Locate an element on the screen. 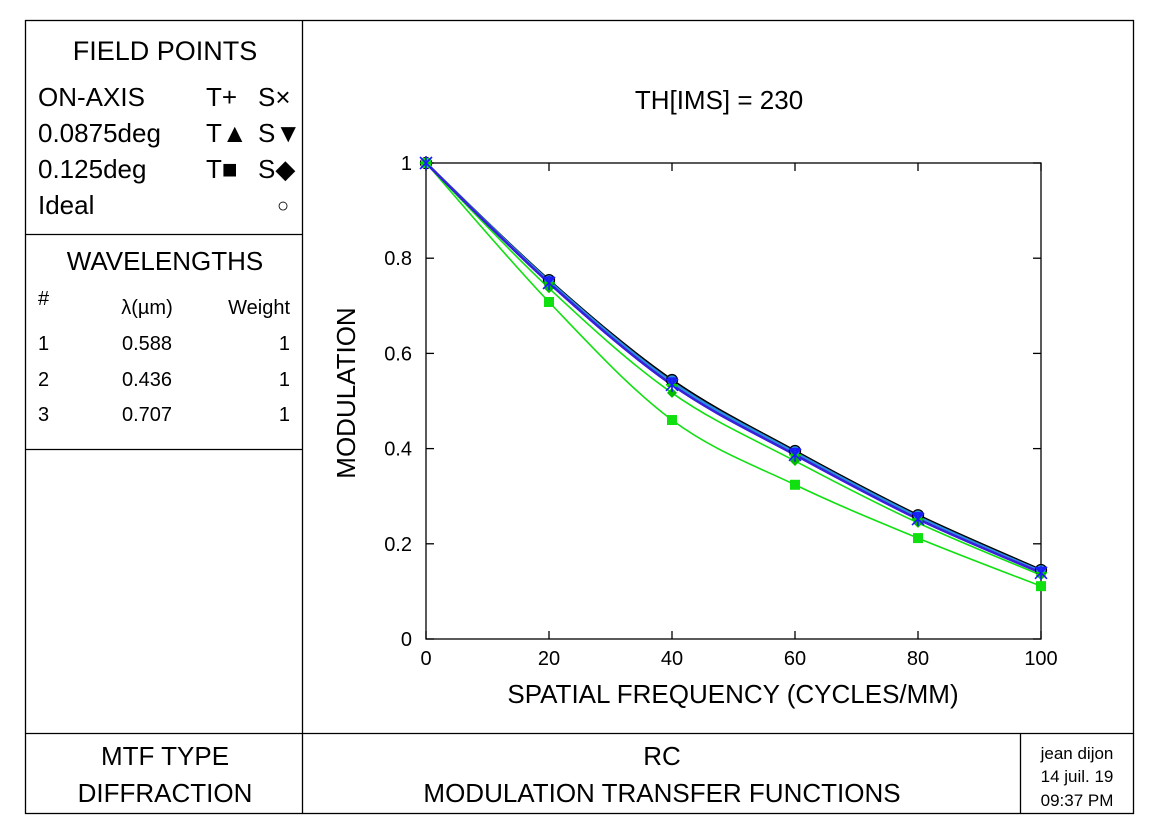  mtf-type-value: DIFFRACTION is located at coordinates (165, 793).